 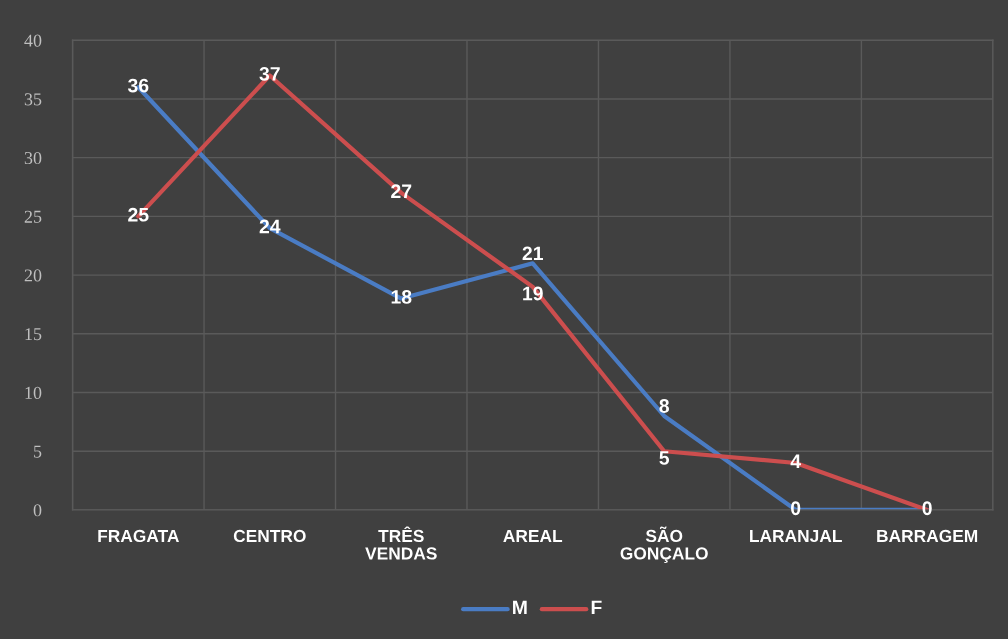 I want to click on data-label: 8, so click(x=664, y=406).